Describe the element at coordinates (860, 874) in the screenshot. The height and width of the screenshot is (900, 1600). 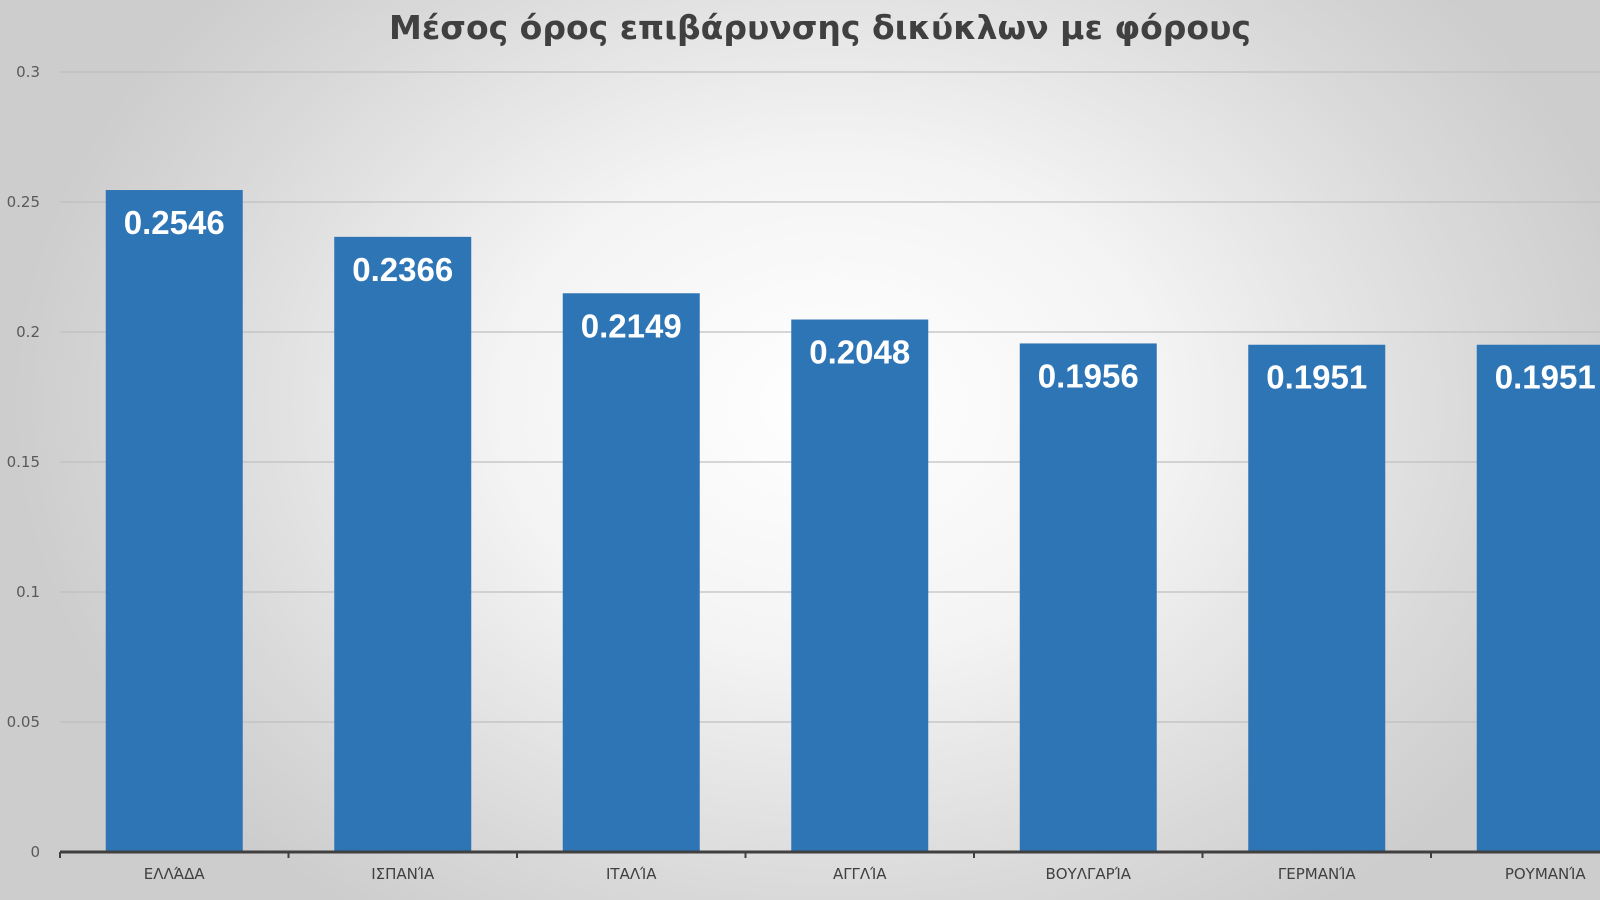
I see `x-tick-label: ΑΓΓΛΊΑ` at that location.